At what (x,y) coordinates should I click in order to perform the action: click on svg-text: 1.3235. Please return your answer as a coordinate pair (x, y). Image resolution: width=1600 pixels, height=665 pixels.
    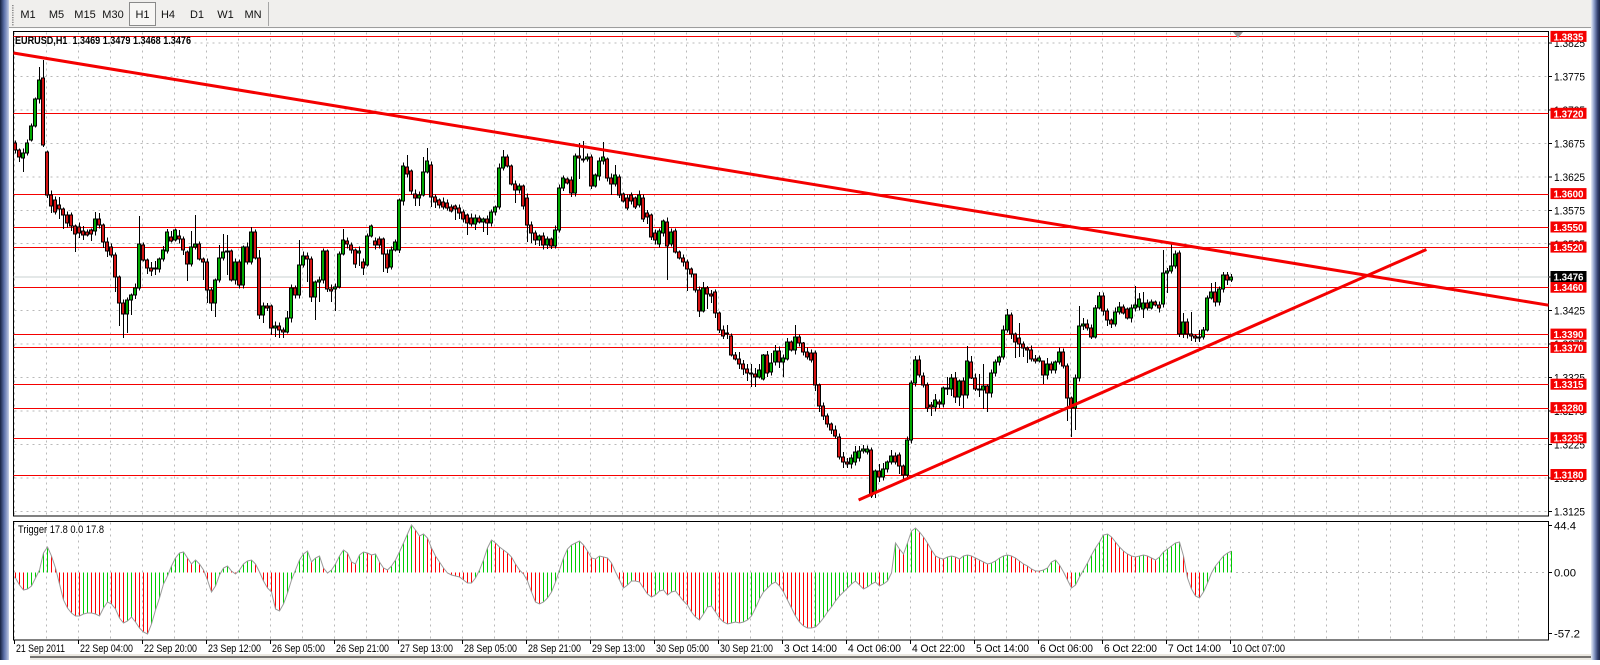
    Looking at the image, I should click on (1569, 439).